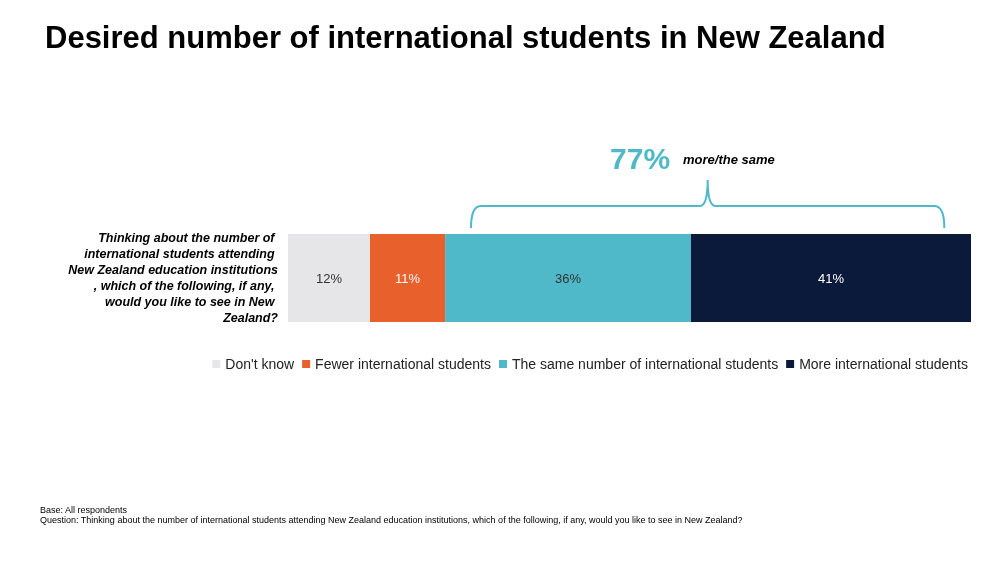  What do you see at coordinates (84, 510) in the screenshot?
I see `text: Base: All respondents` at bounding box center [84, 510].